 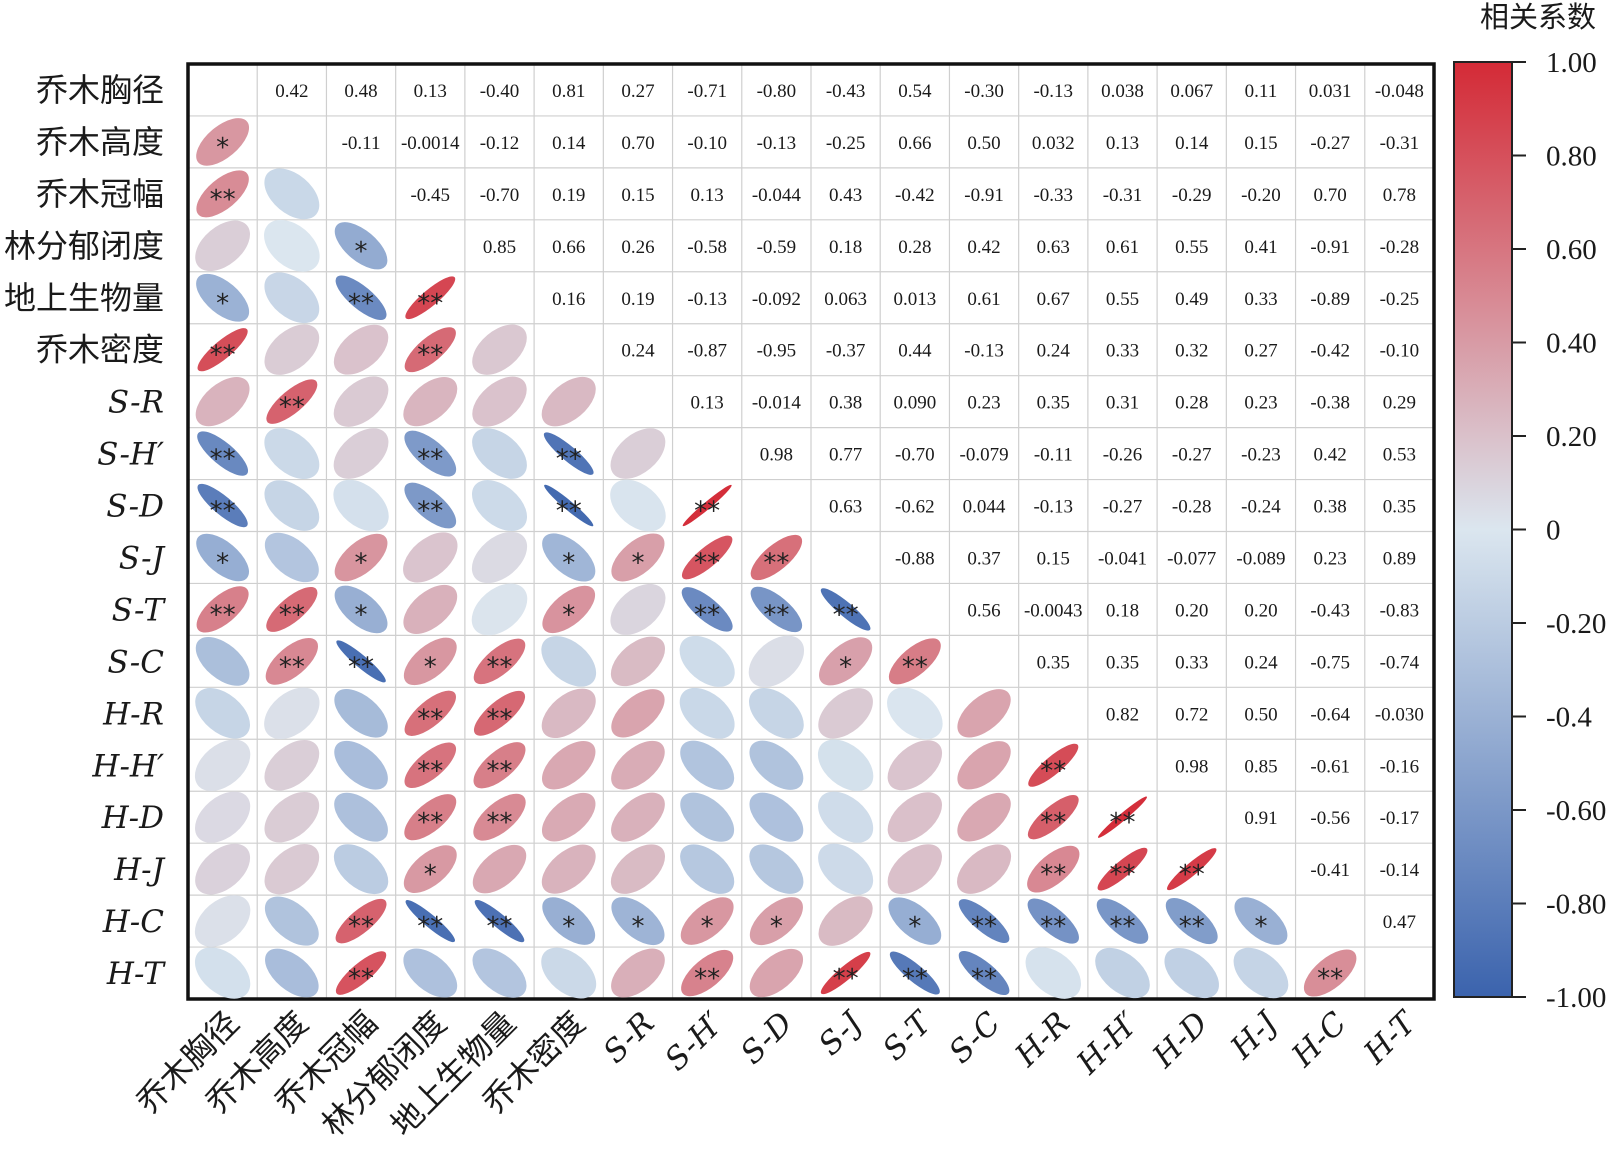 What do you see at coordinates (1123, 195) in the screenshot?
I see `correlation-value: -0.31` at bounding box center [1123, 195].